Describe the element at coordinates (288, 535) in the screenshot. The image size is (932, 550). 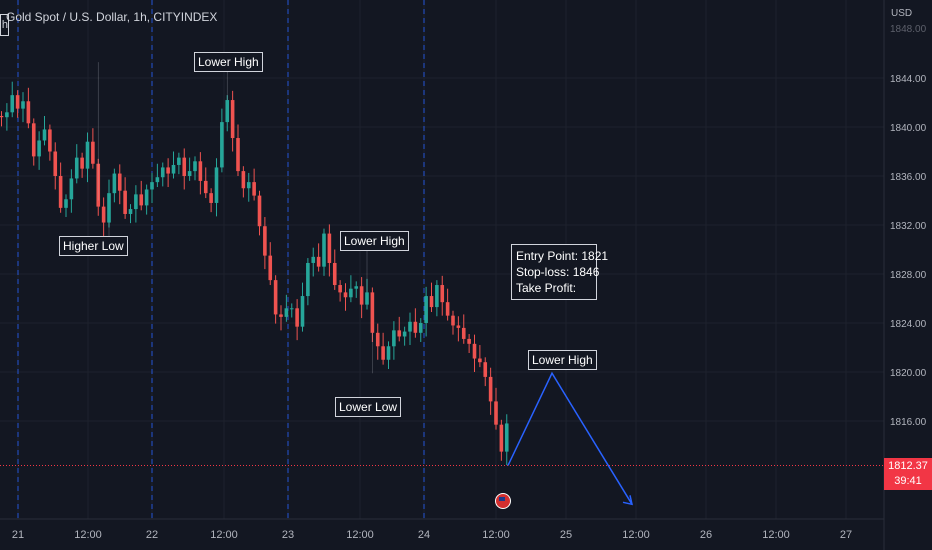
I see `x-tick-label: 23` at that location.